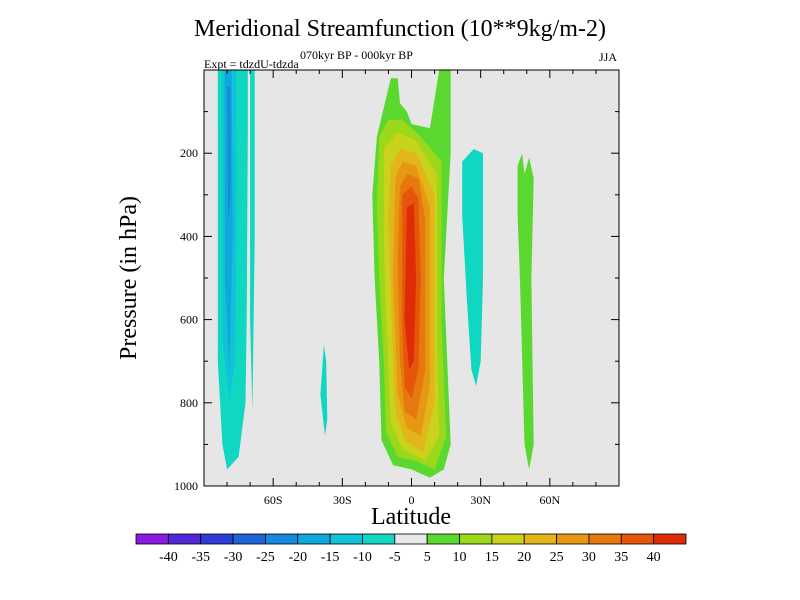 The image size is (800, 600). Describe the element at coordinates (472, 268) in the screenshot. I see `contour-neg-north` at that location.